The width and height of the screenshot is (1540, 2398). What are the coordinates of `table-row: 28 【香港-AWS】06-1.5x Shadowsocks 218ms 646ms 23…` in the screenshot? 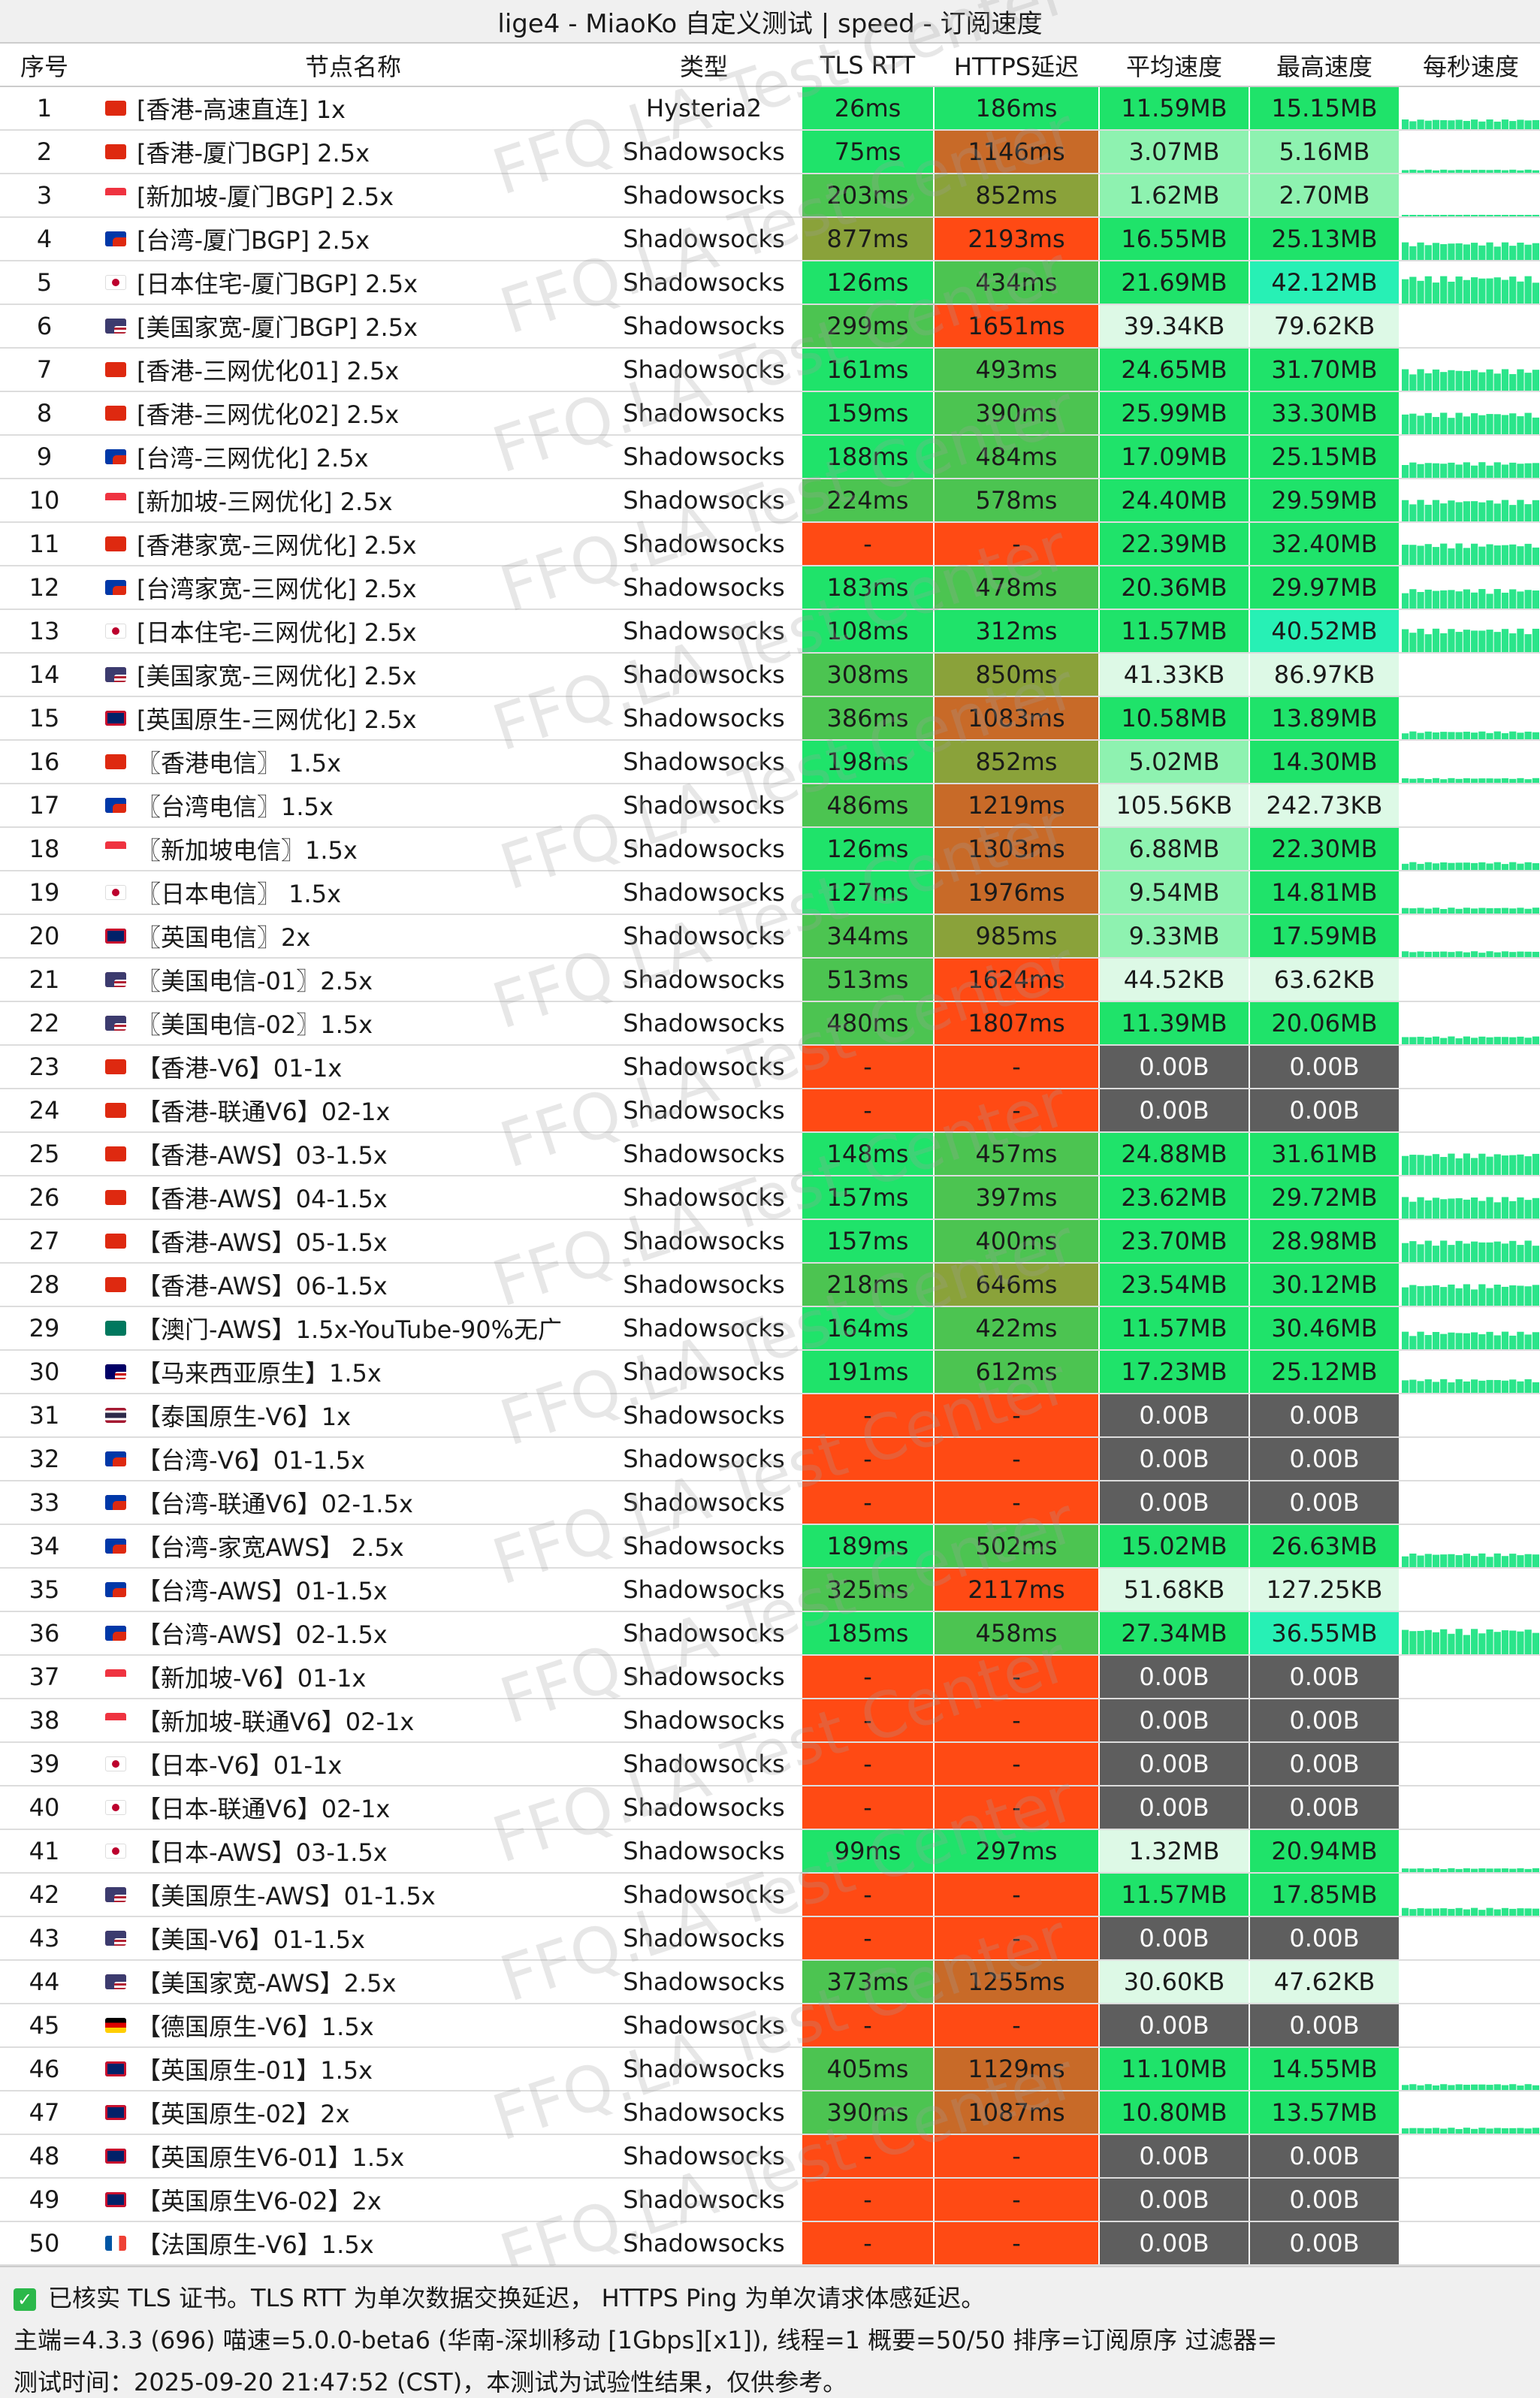 It's located at (770, 1285).